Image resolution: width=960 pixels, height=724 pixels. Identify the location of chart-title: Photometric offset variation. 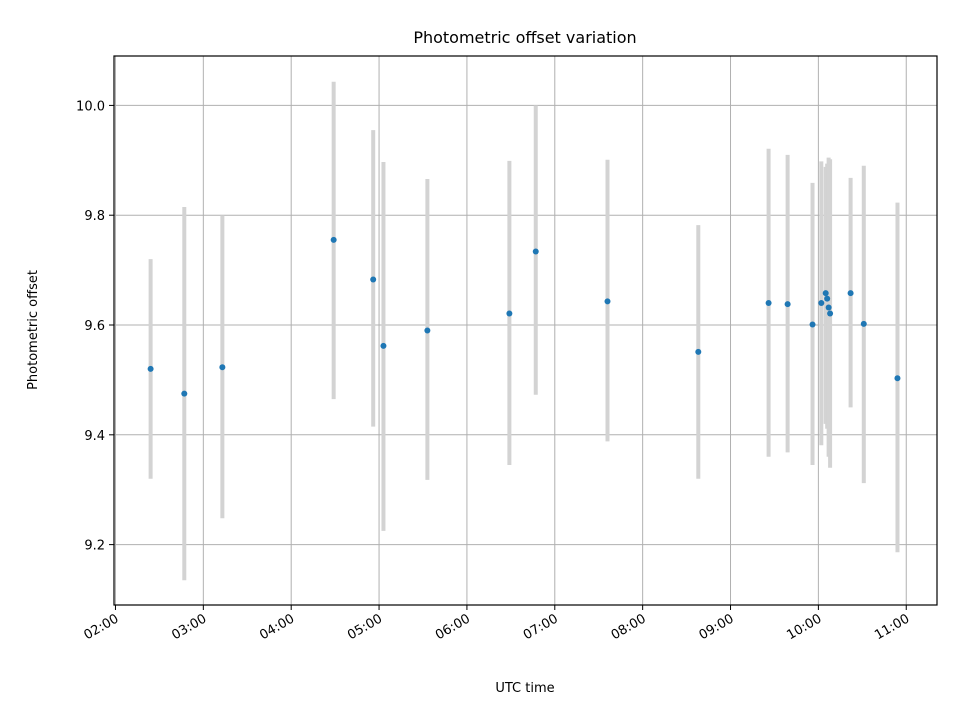
(524, 37).